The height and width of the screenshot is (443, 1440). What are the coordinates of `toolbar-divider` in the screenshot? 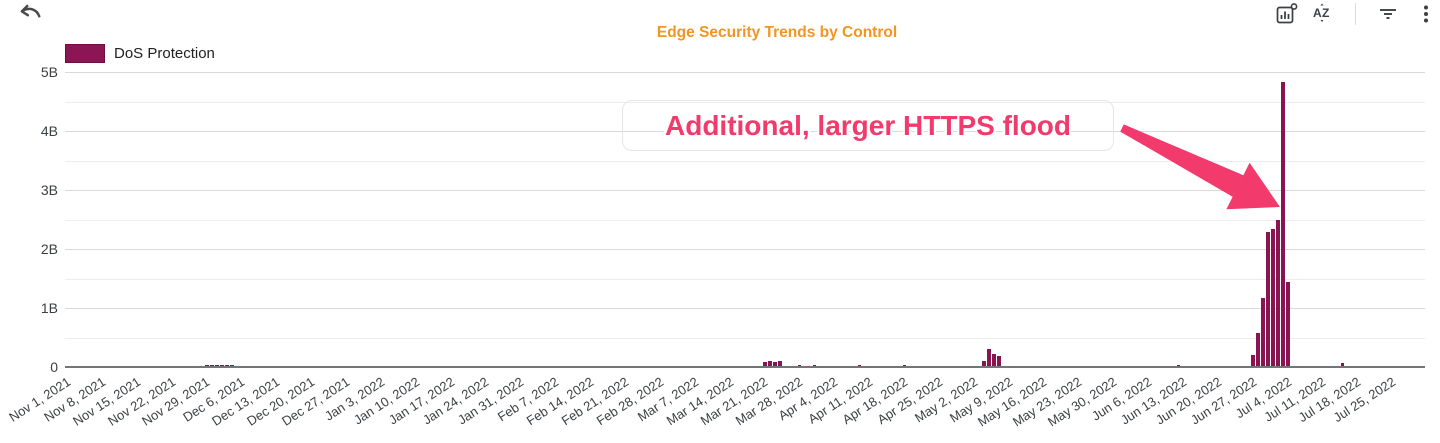 It's located at (1355, 14).